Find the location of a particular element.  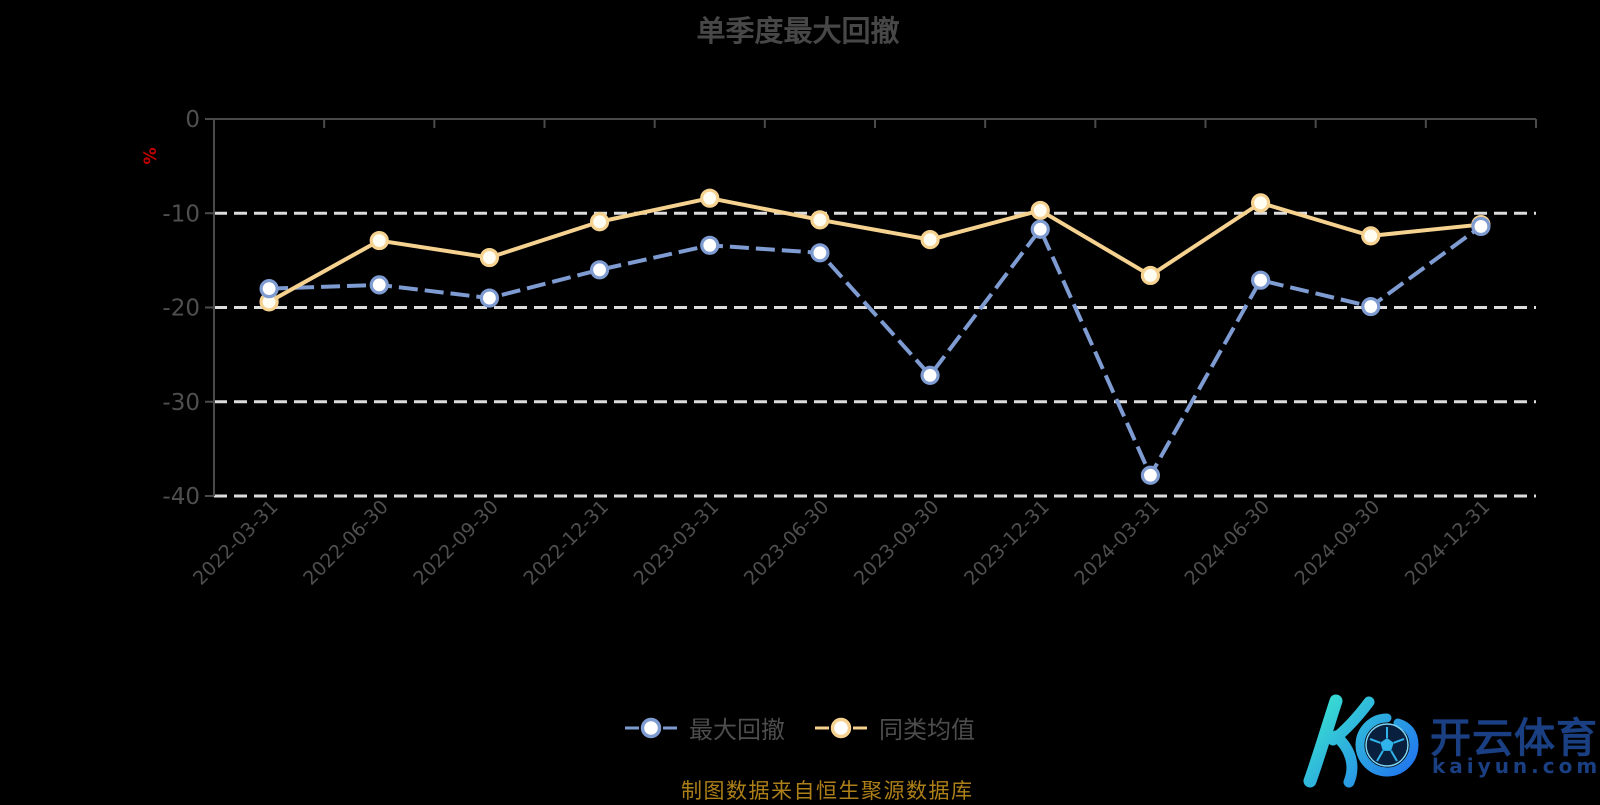

y-axis-label: -30 is located at coordinates (181, 403).